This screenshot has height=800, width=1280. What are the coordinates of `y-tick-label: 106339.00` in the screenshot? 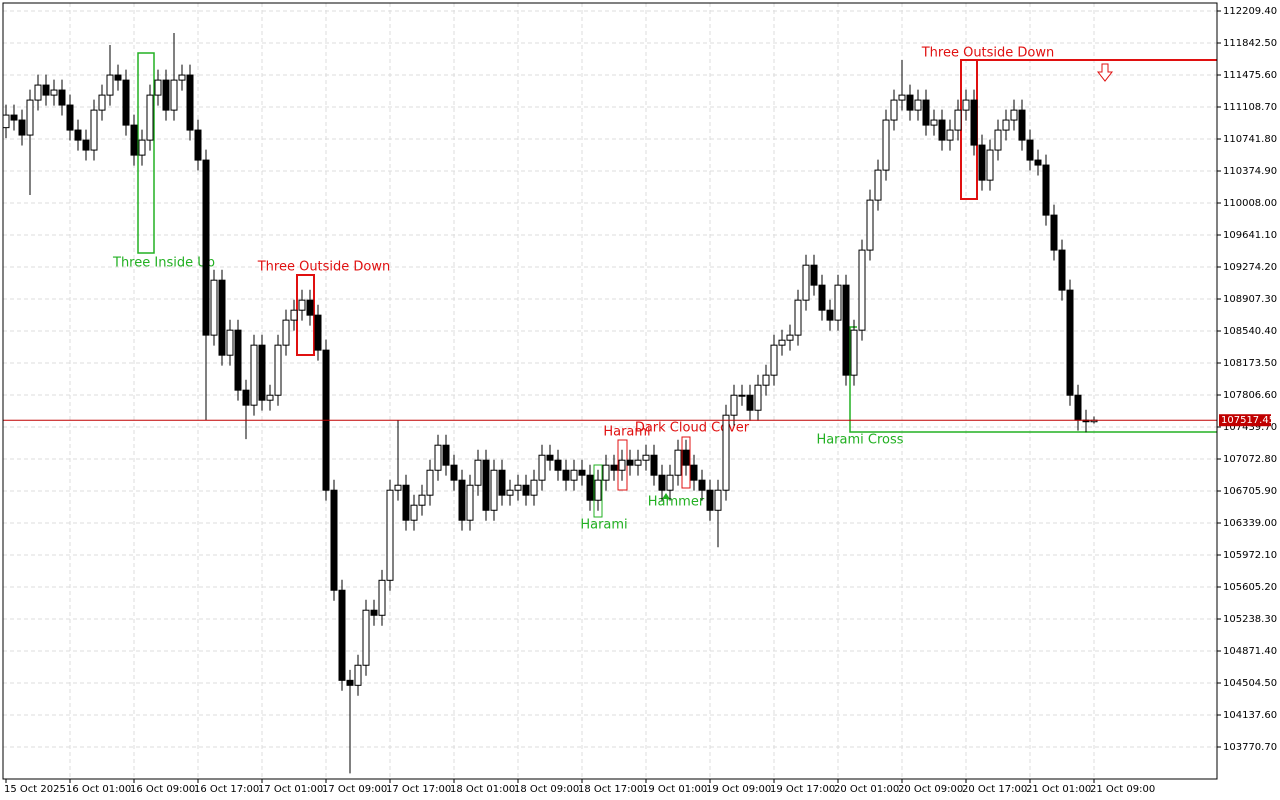 It's located at (1250, 523).